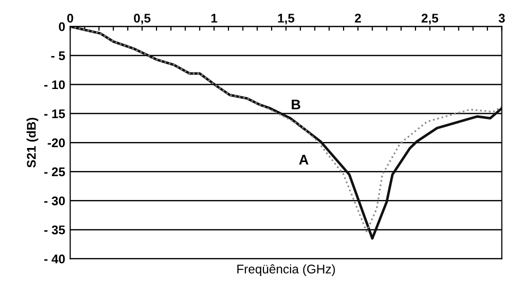 The image size is (520, 294). Describe the element at coordinates (214, 18) in the screenshot. I see `x-tick-label: 1` at that location.